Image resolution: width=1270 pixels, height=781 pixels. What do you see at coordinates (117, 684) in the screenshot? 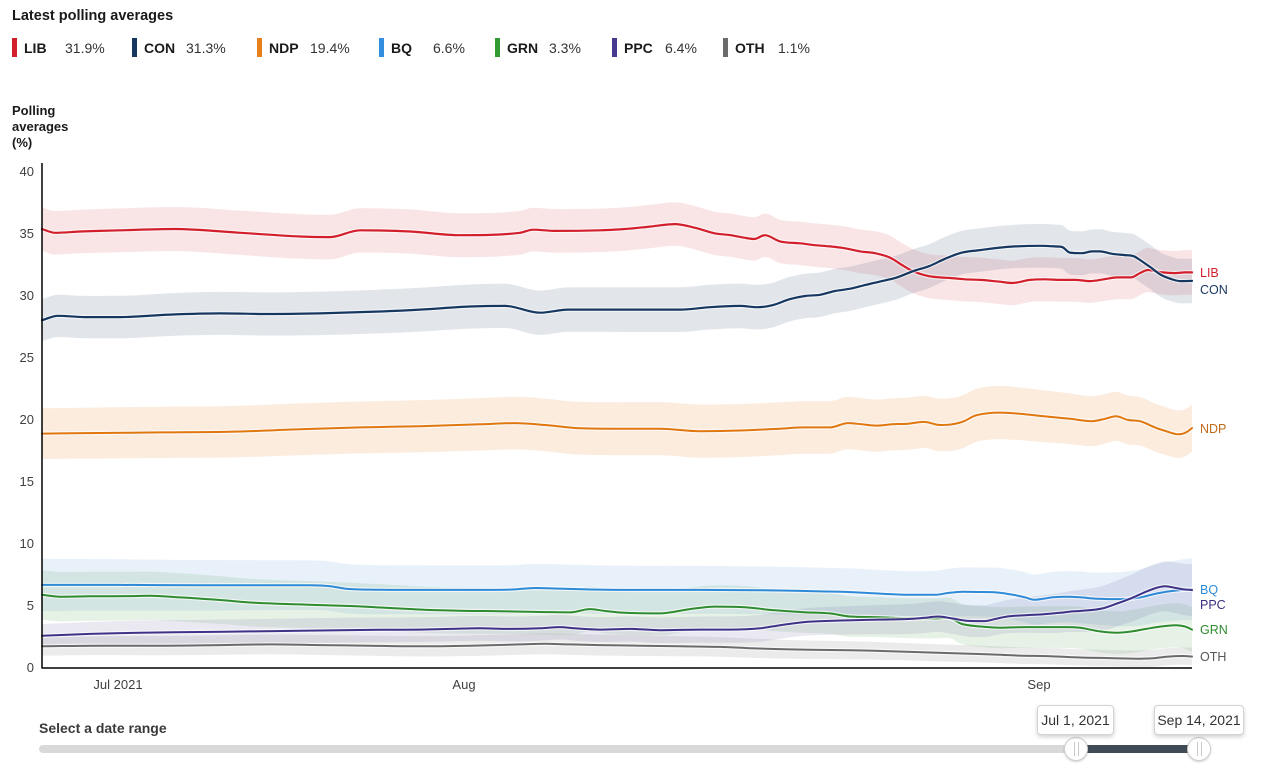
I see `svg-text: Jul 2021` at bounding box center [117, 684].